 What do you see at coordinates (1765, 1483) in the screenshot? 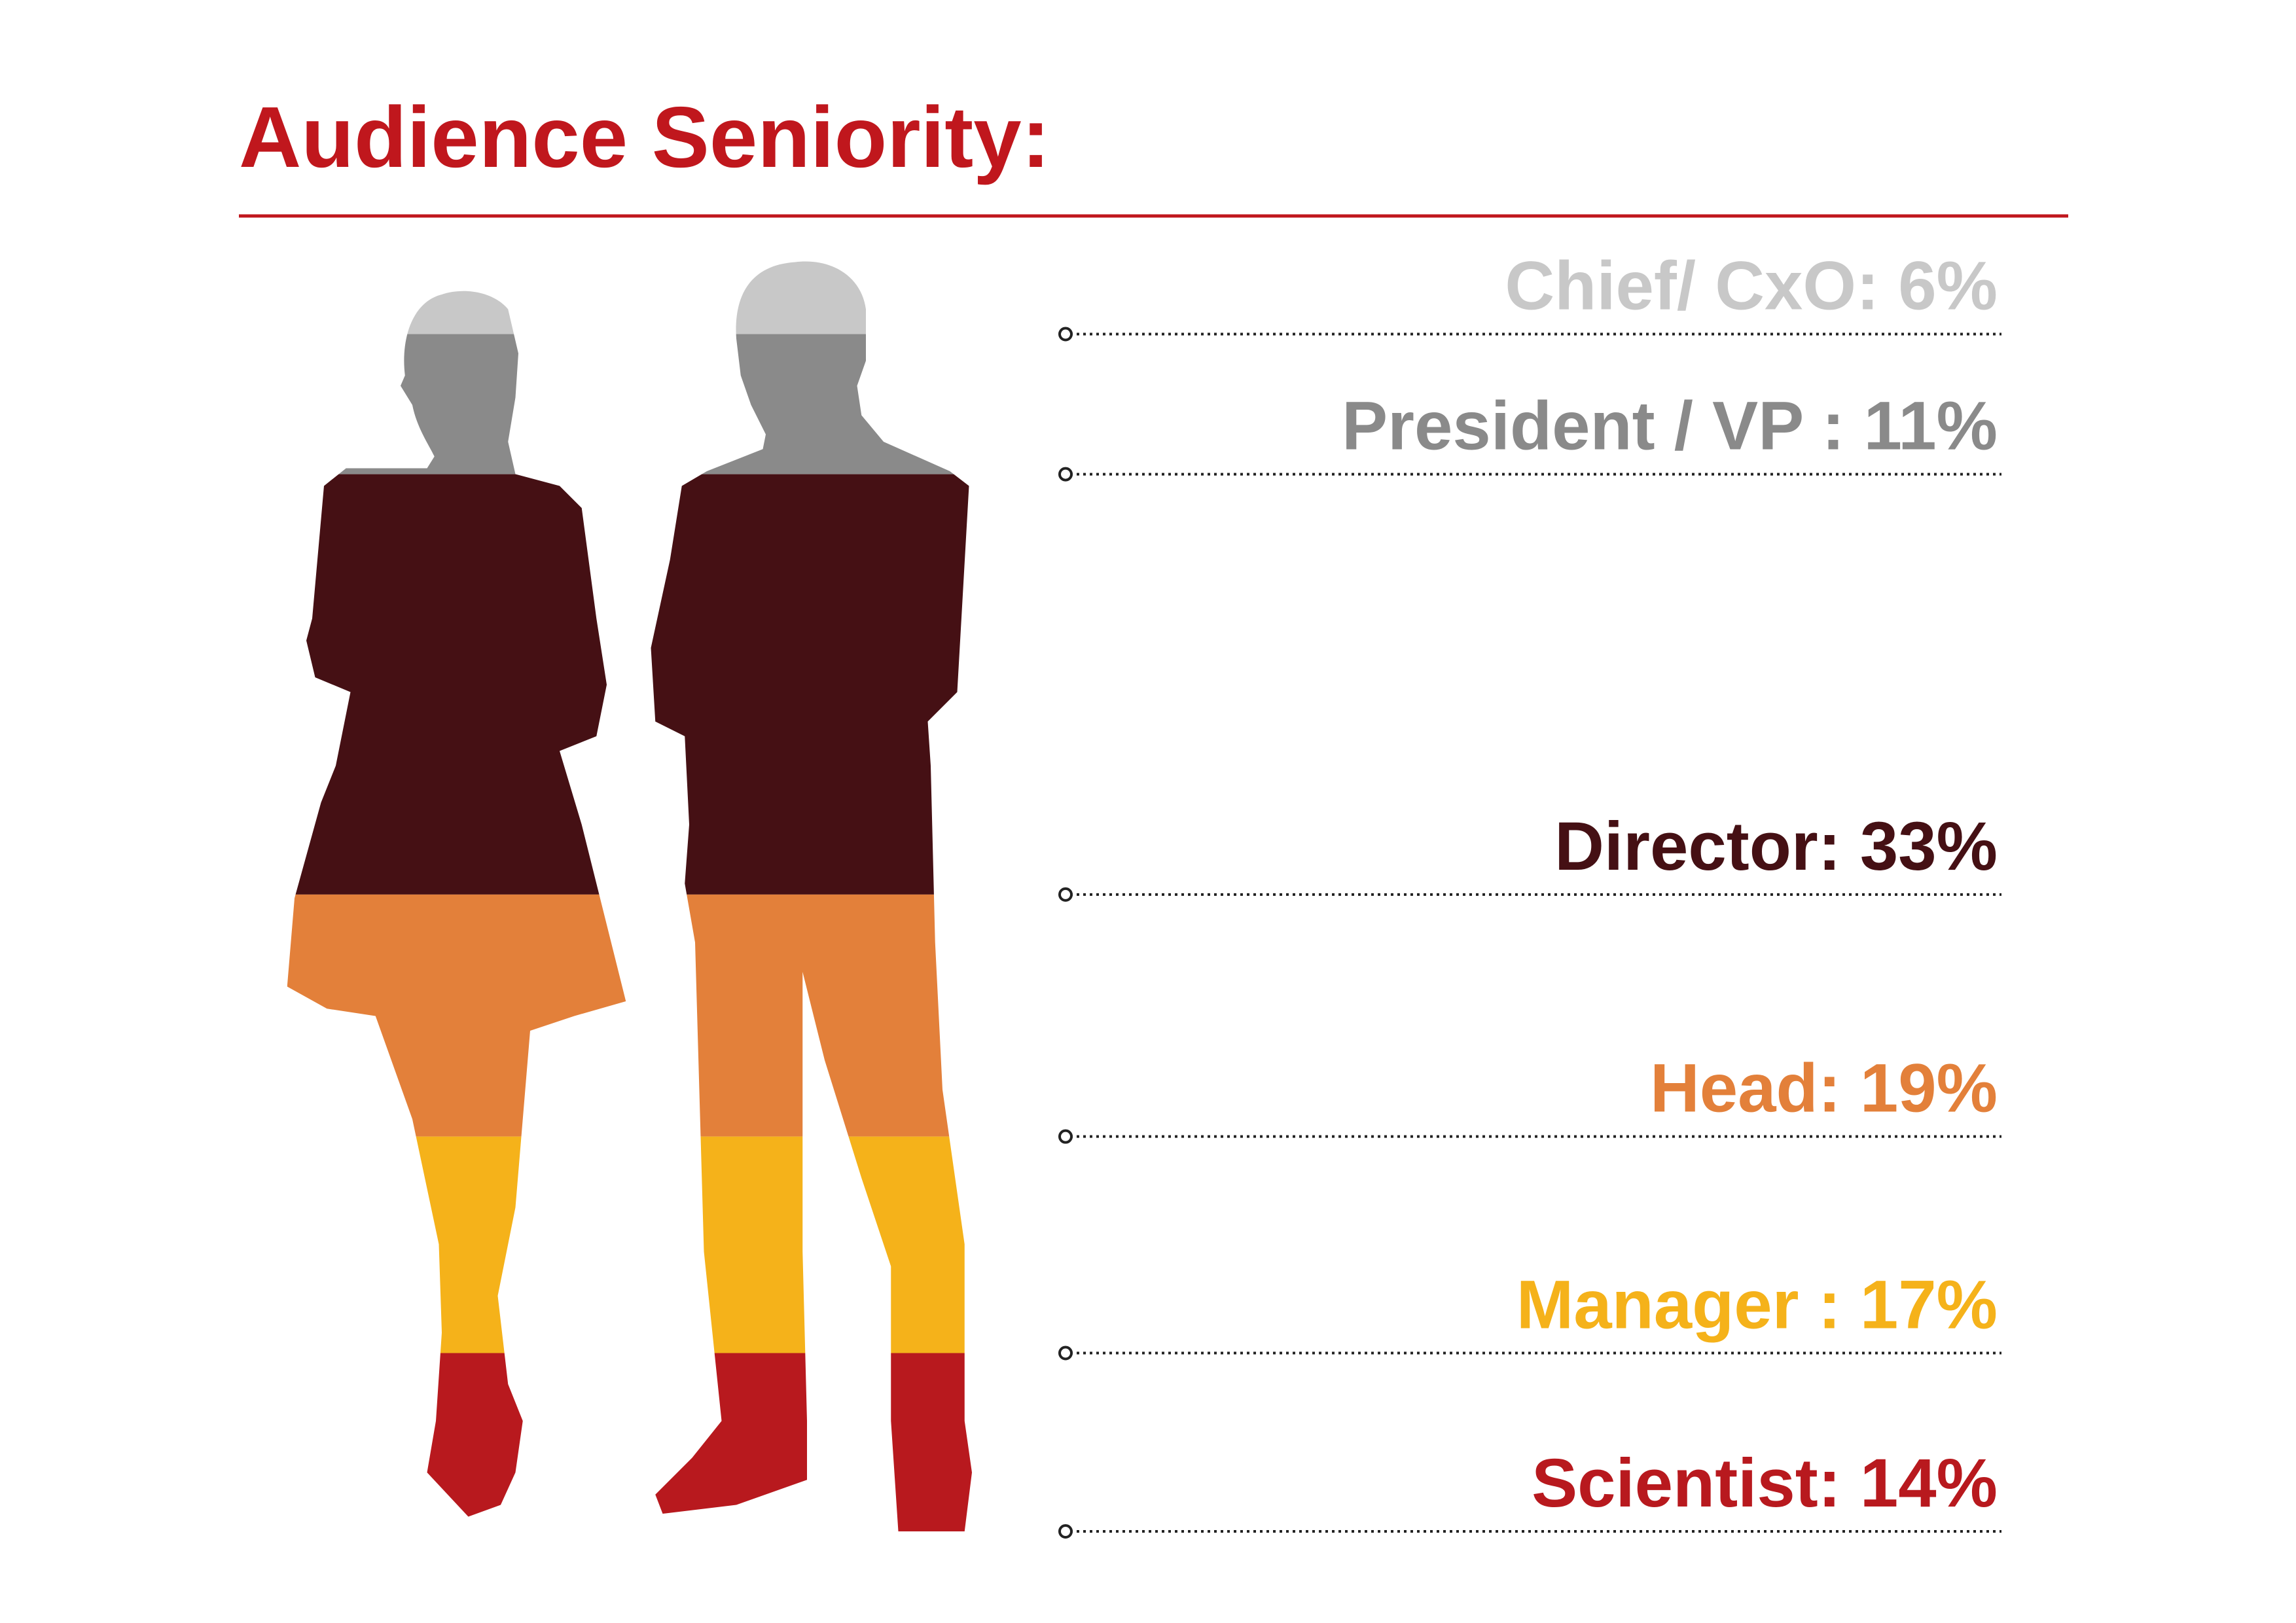
I see `segment-label: Scientist: 14%` at bounding box center [1765, 1483].